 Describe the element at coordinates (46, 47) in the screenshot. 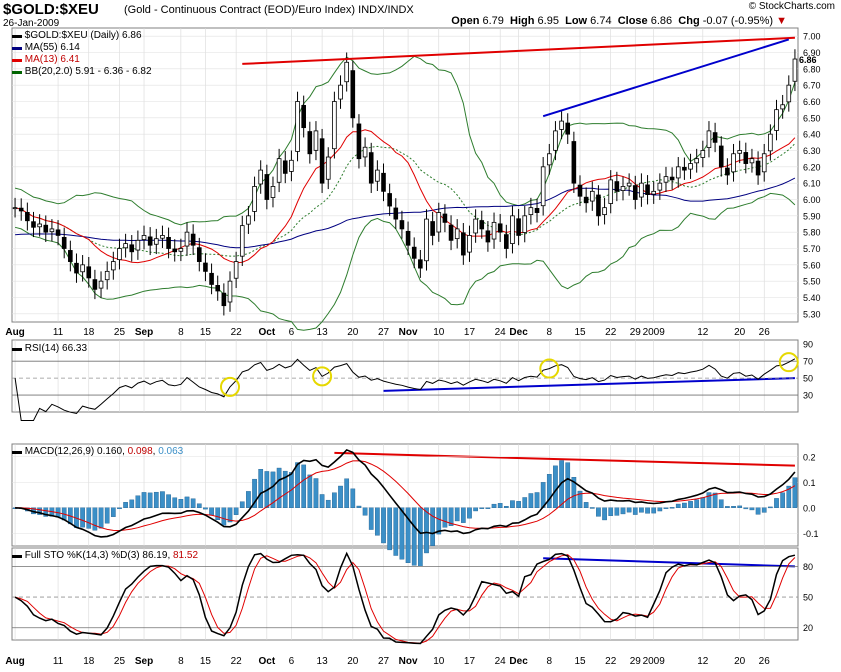

I see `legend-ma55: ▬ MA(55) 6.14` at that location.